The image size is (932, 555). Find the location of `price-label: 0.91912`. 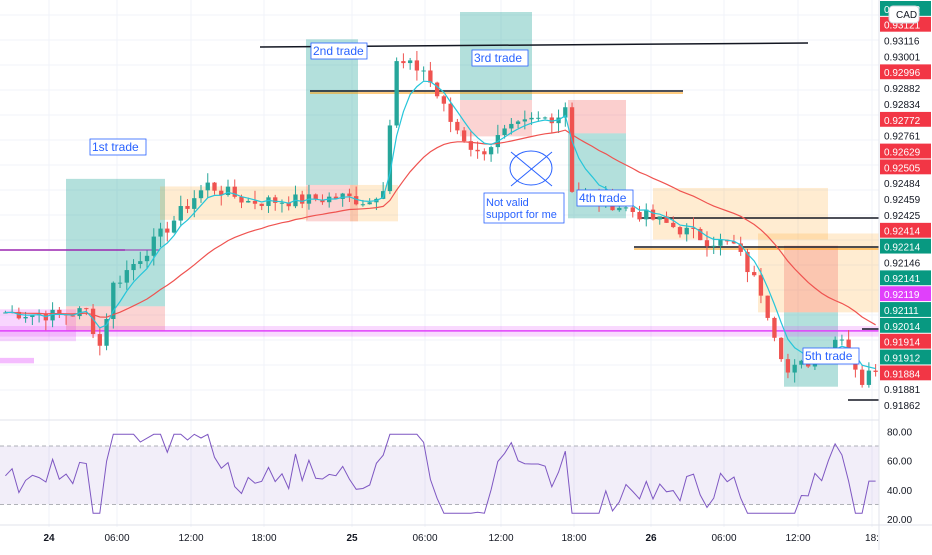

price-label: 0.91912 is located at coordinates (902, 358).